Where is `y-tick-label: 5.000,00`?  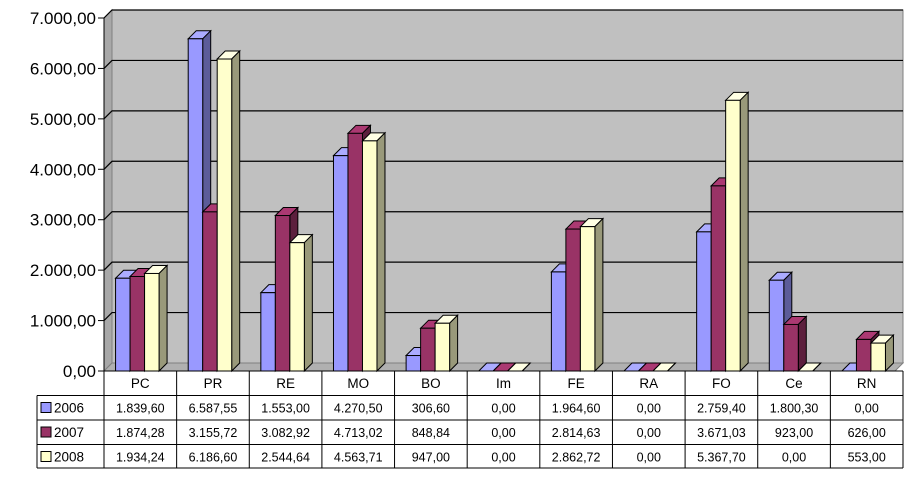 y-tick-label: 5.000,00 is located at coordinates (63, 119).